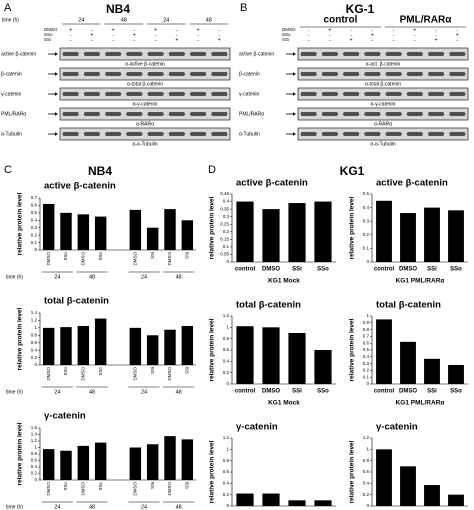 The width and height of the screenshot is (474, 510). What do you see at coordinates (11, 94) in the screenshot?
I see `row-label: γ-catenin` at bounding box center [11, 94].